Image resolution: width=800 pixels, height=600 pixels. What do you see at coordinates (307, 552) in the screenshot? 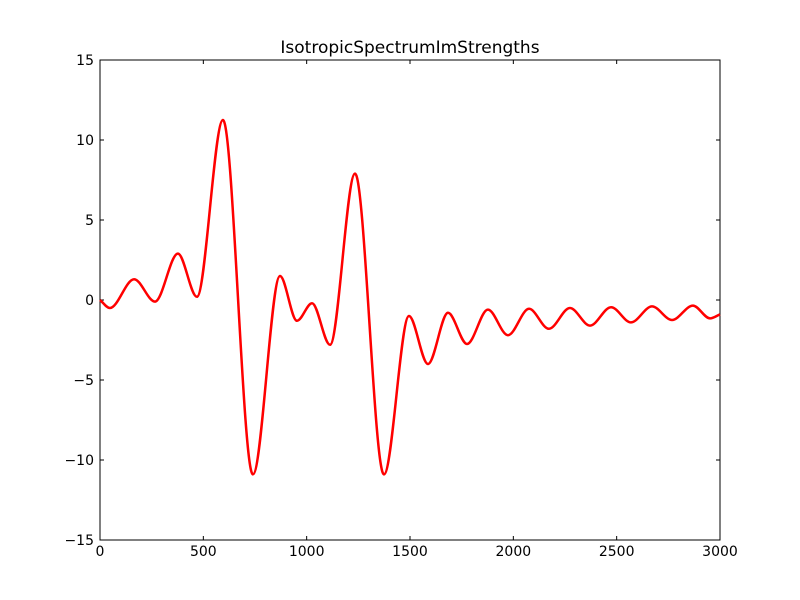
I see `x-tick-label: 1000` at bounding box center [307, 552].